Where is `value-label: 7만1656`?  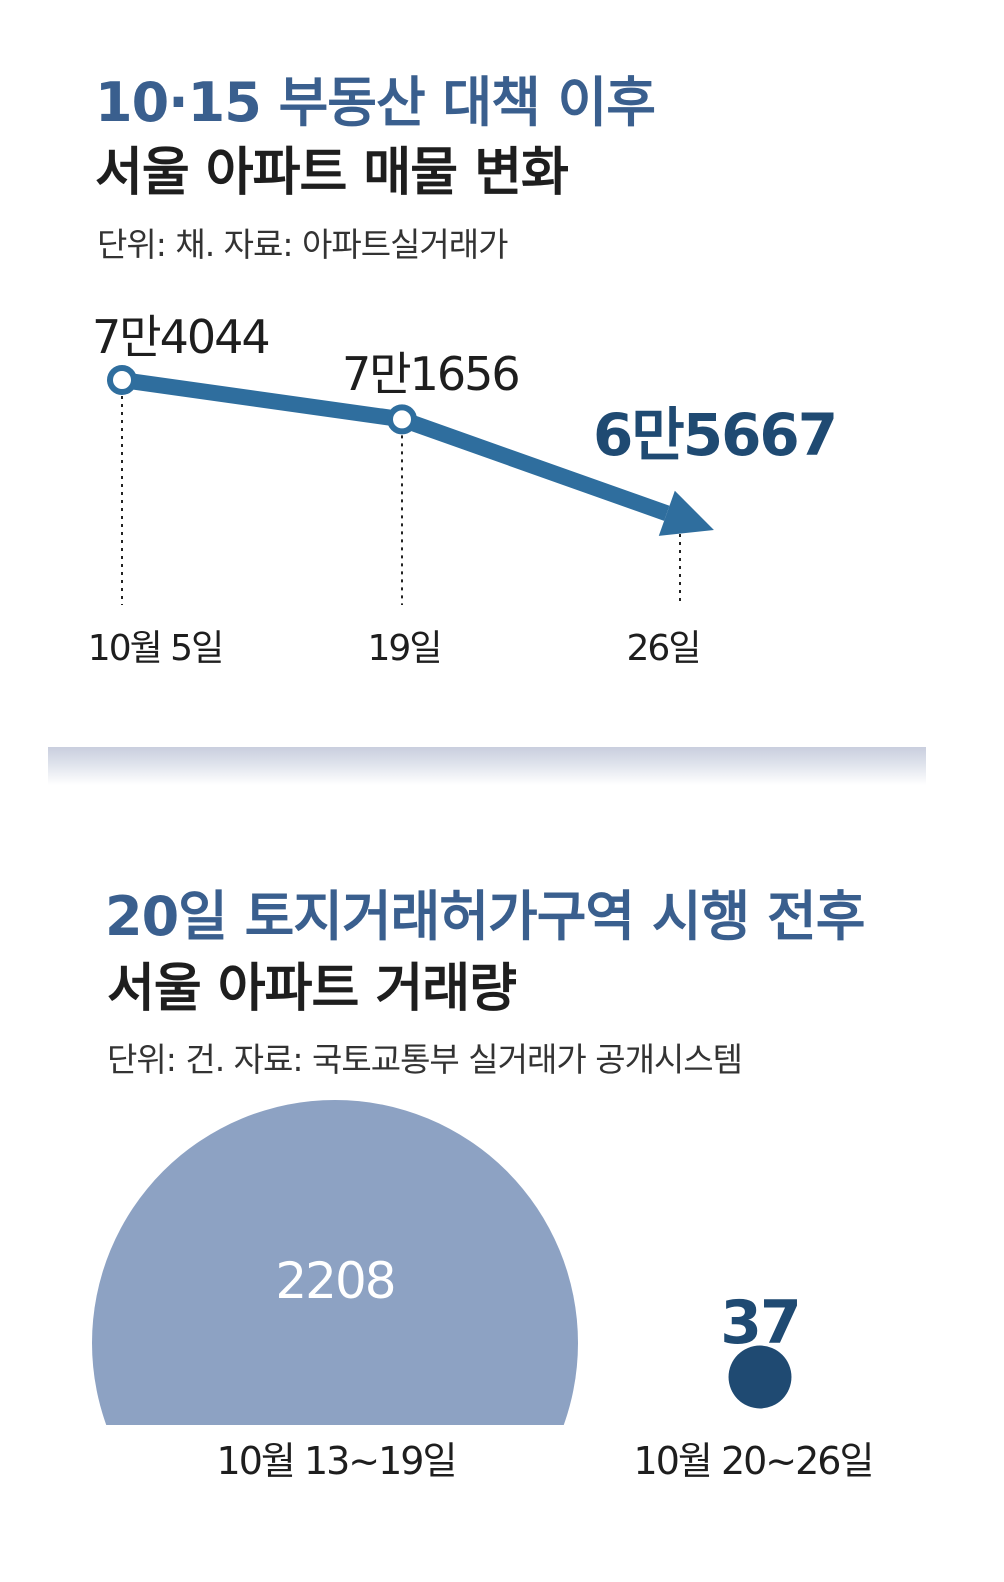
value-label: 7만1656 is located at coordinates (430, 374).